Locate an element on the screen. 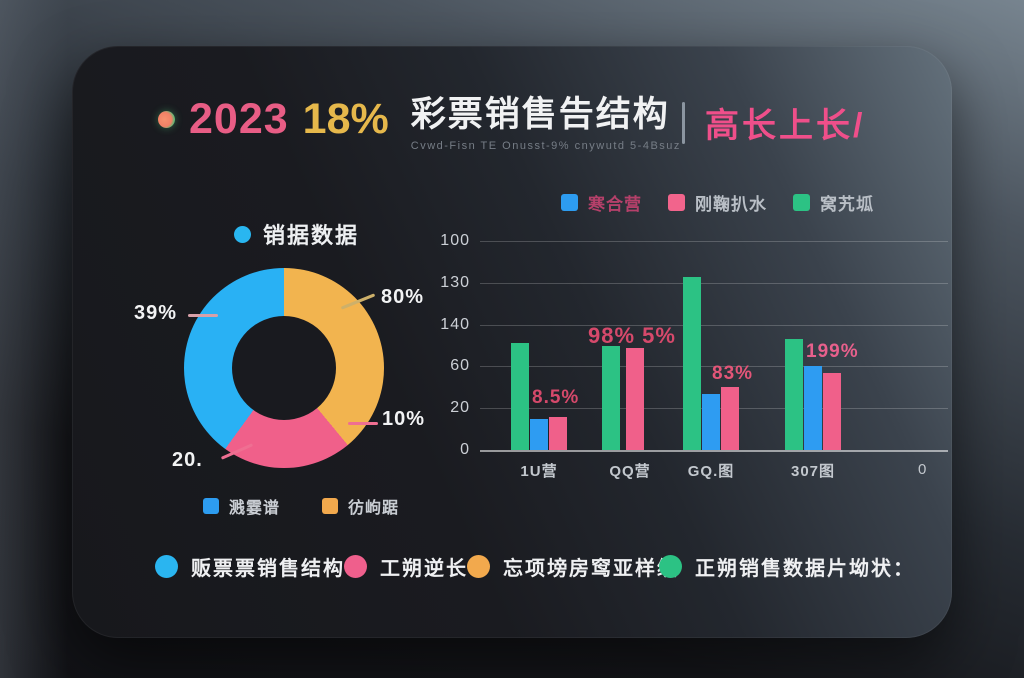 The width and height of the screenshot is (1024, 678). bar-value-label: 83% is located at coordinates (733, 373).